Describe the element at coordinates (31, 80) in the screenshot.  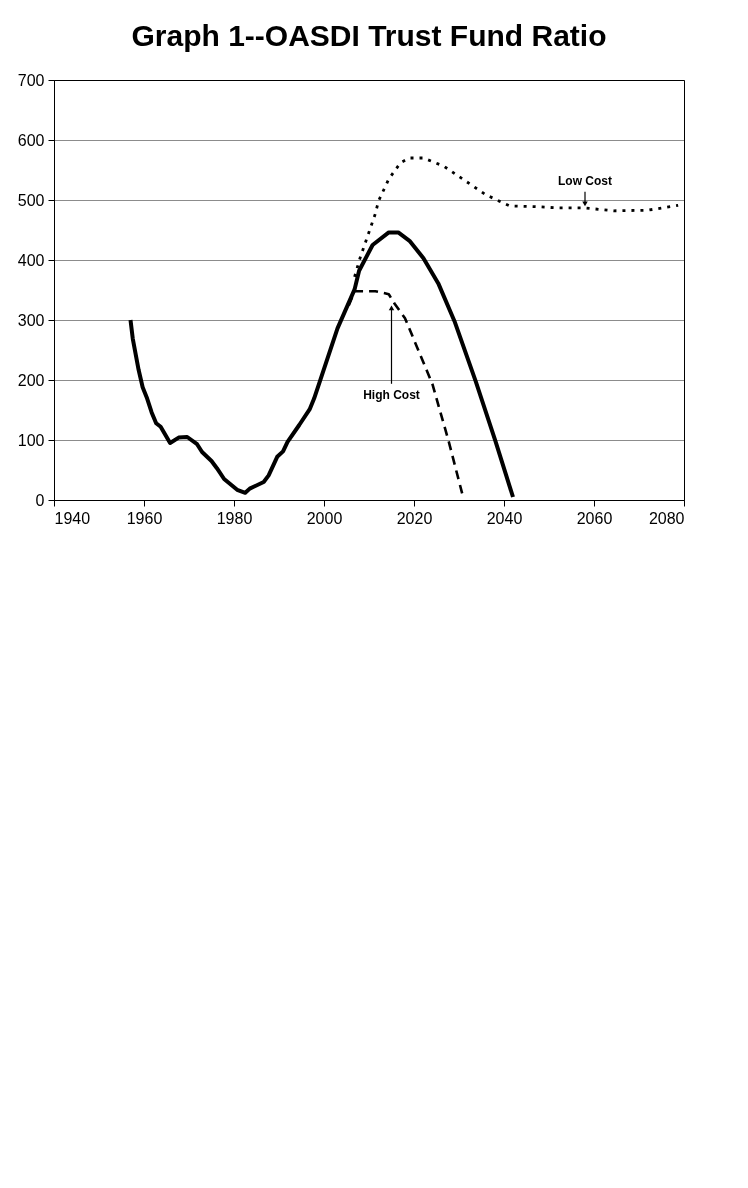
I see `y-tick-label: 700` at that location.